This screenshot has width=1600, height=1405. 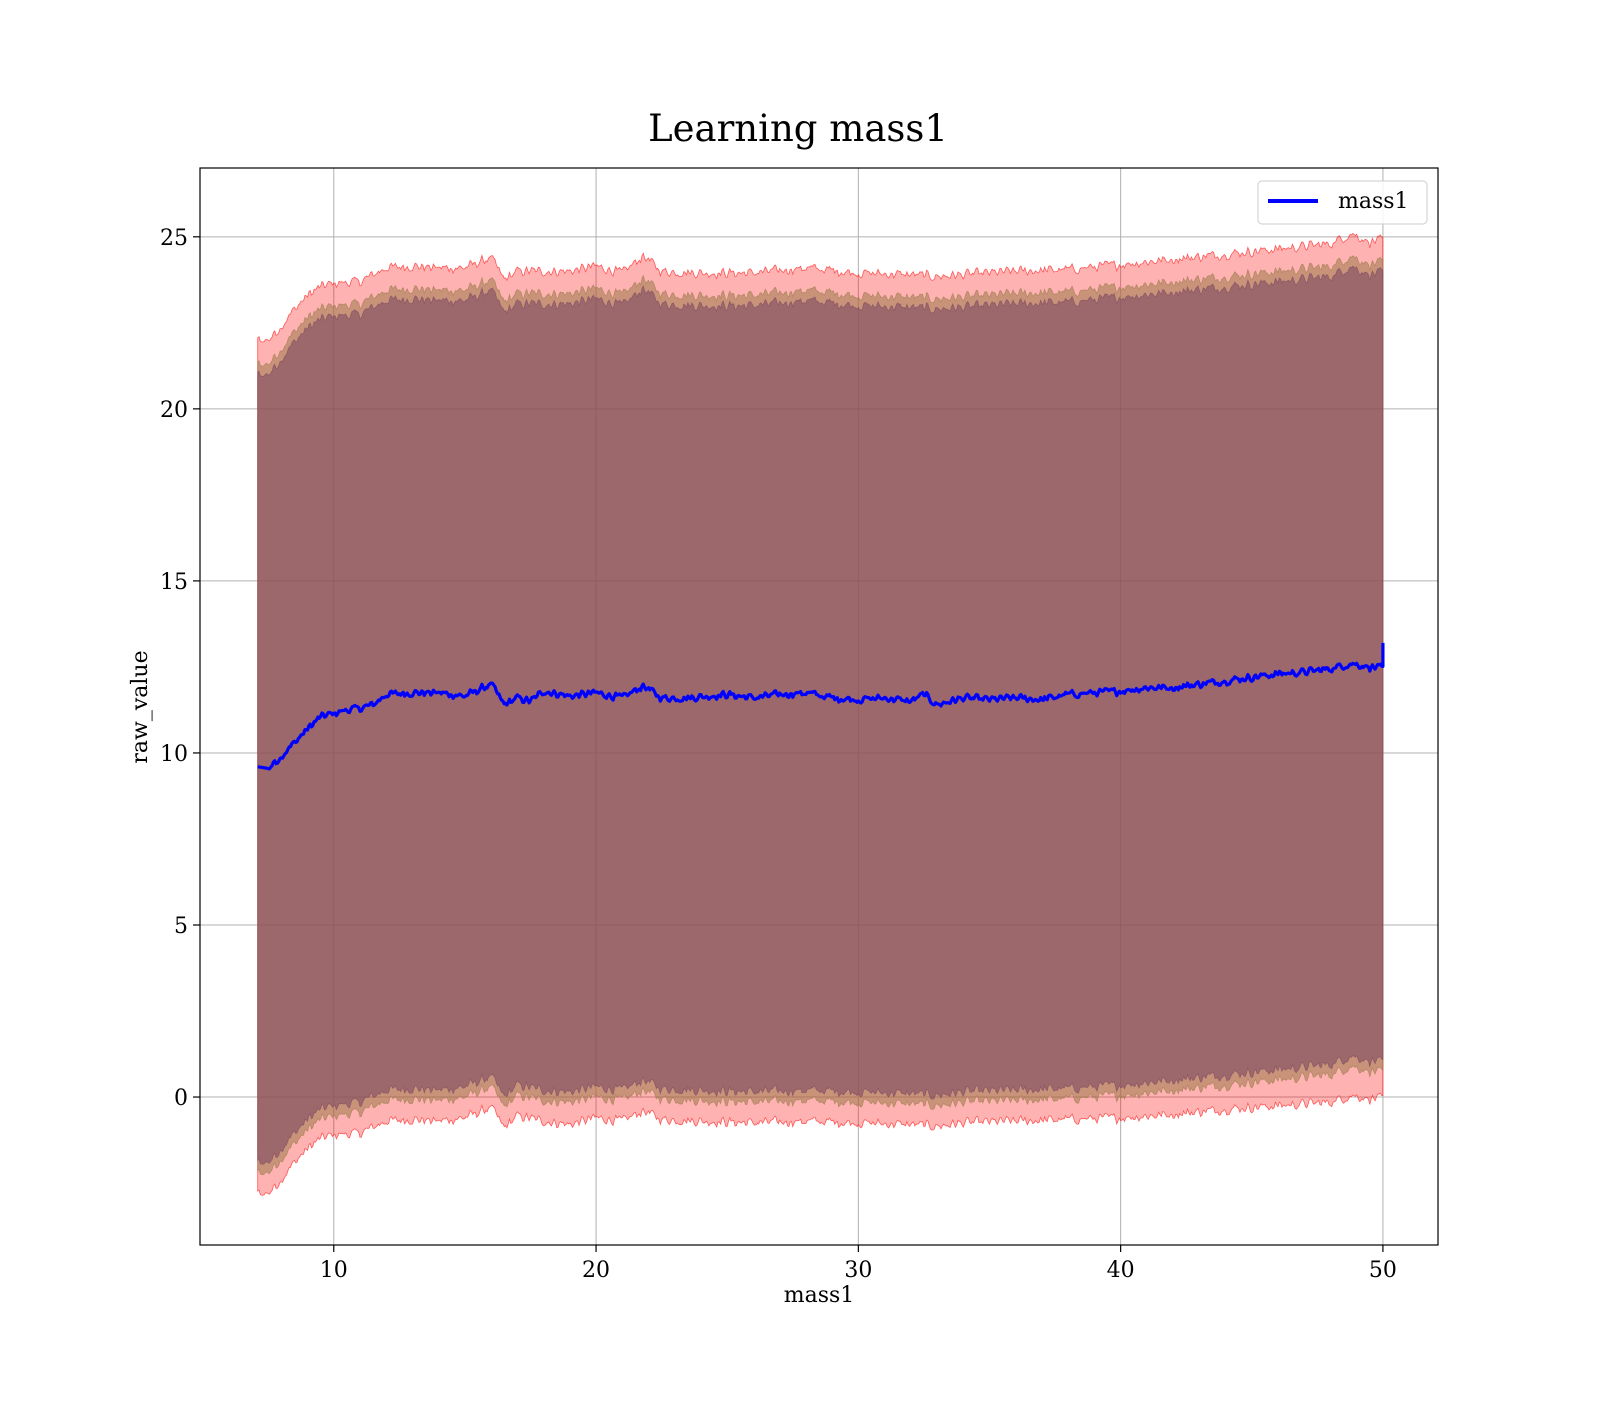 I want to click on chart-title: Learning mass1, so click(x=798, y=128).